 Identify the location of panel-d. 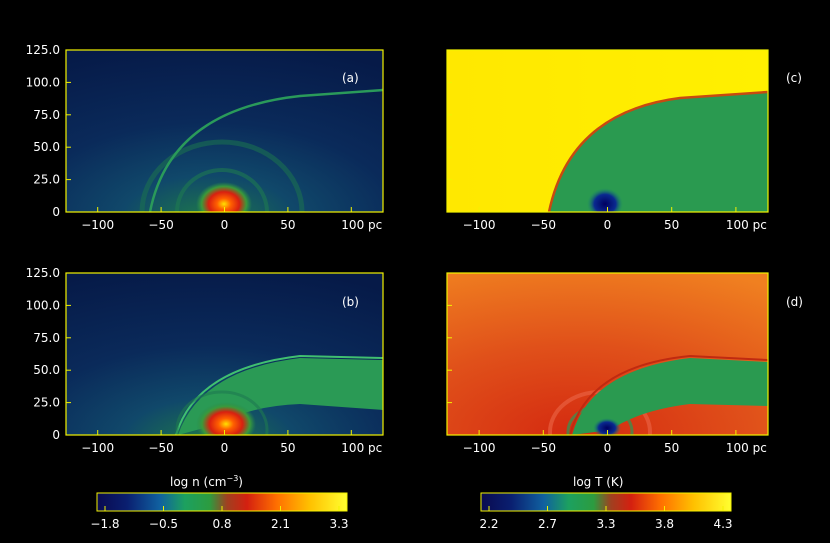
(607, 354).